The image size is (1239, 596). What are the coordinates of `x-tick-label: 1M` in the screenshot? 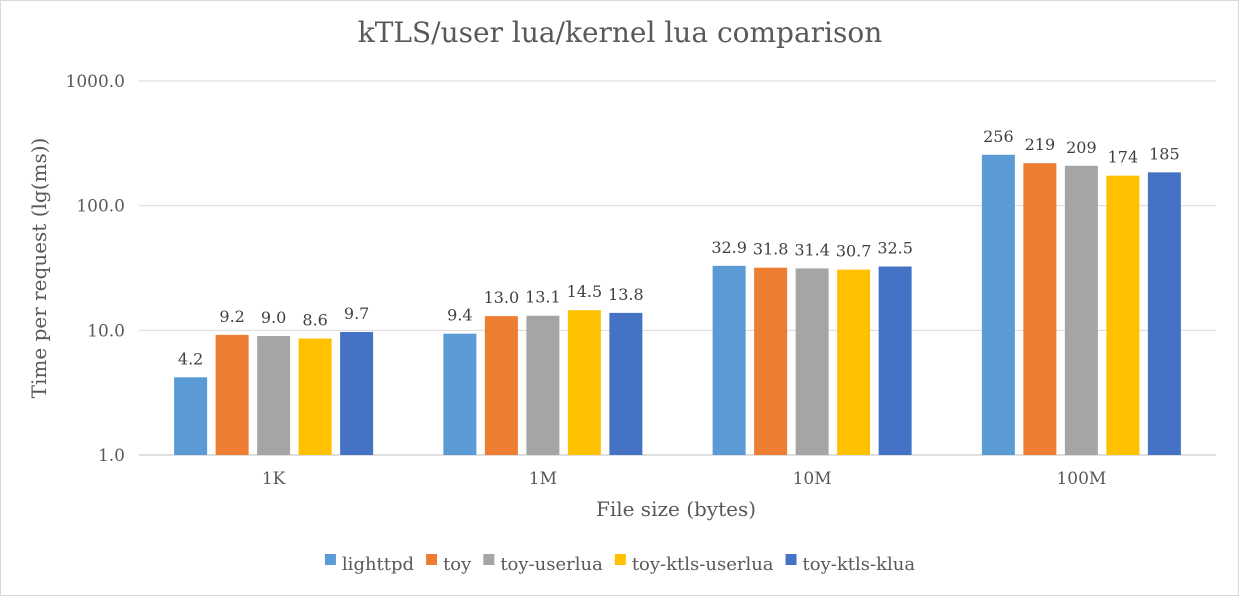 It's located at (543, 479).